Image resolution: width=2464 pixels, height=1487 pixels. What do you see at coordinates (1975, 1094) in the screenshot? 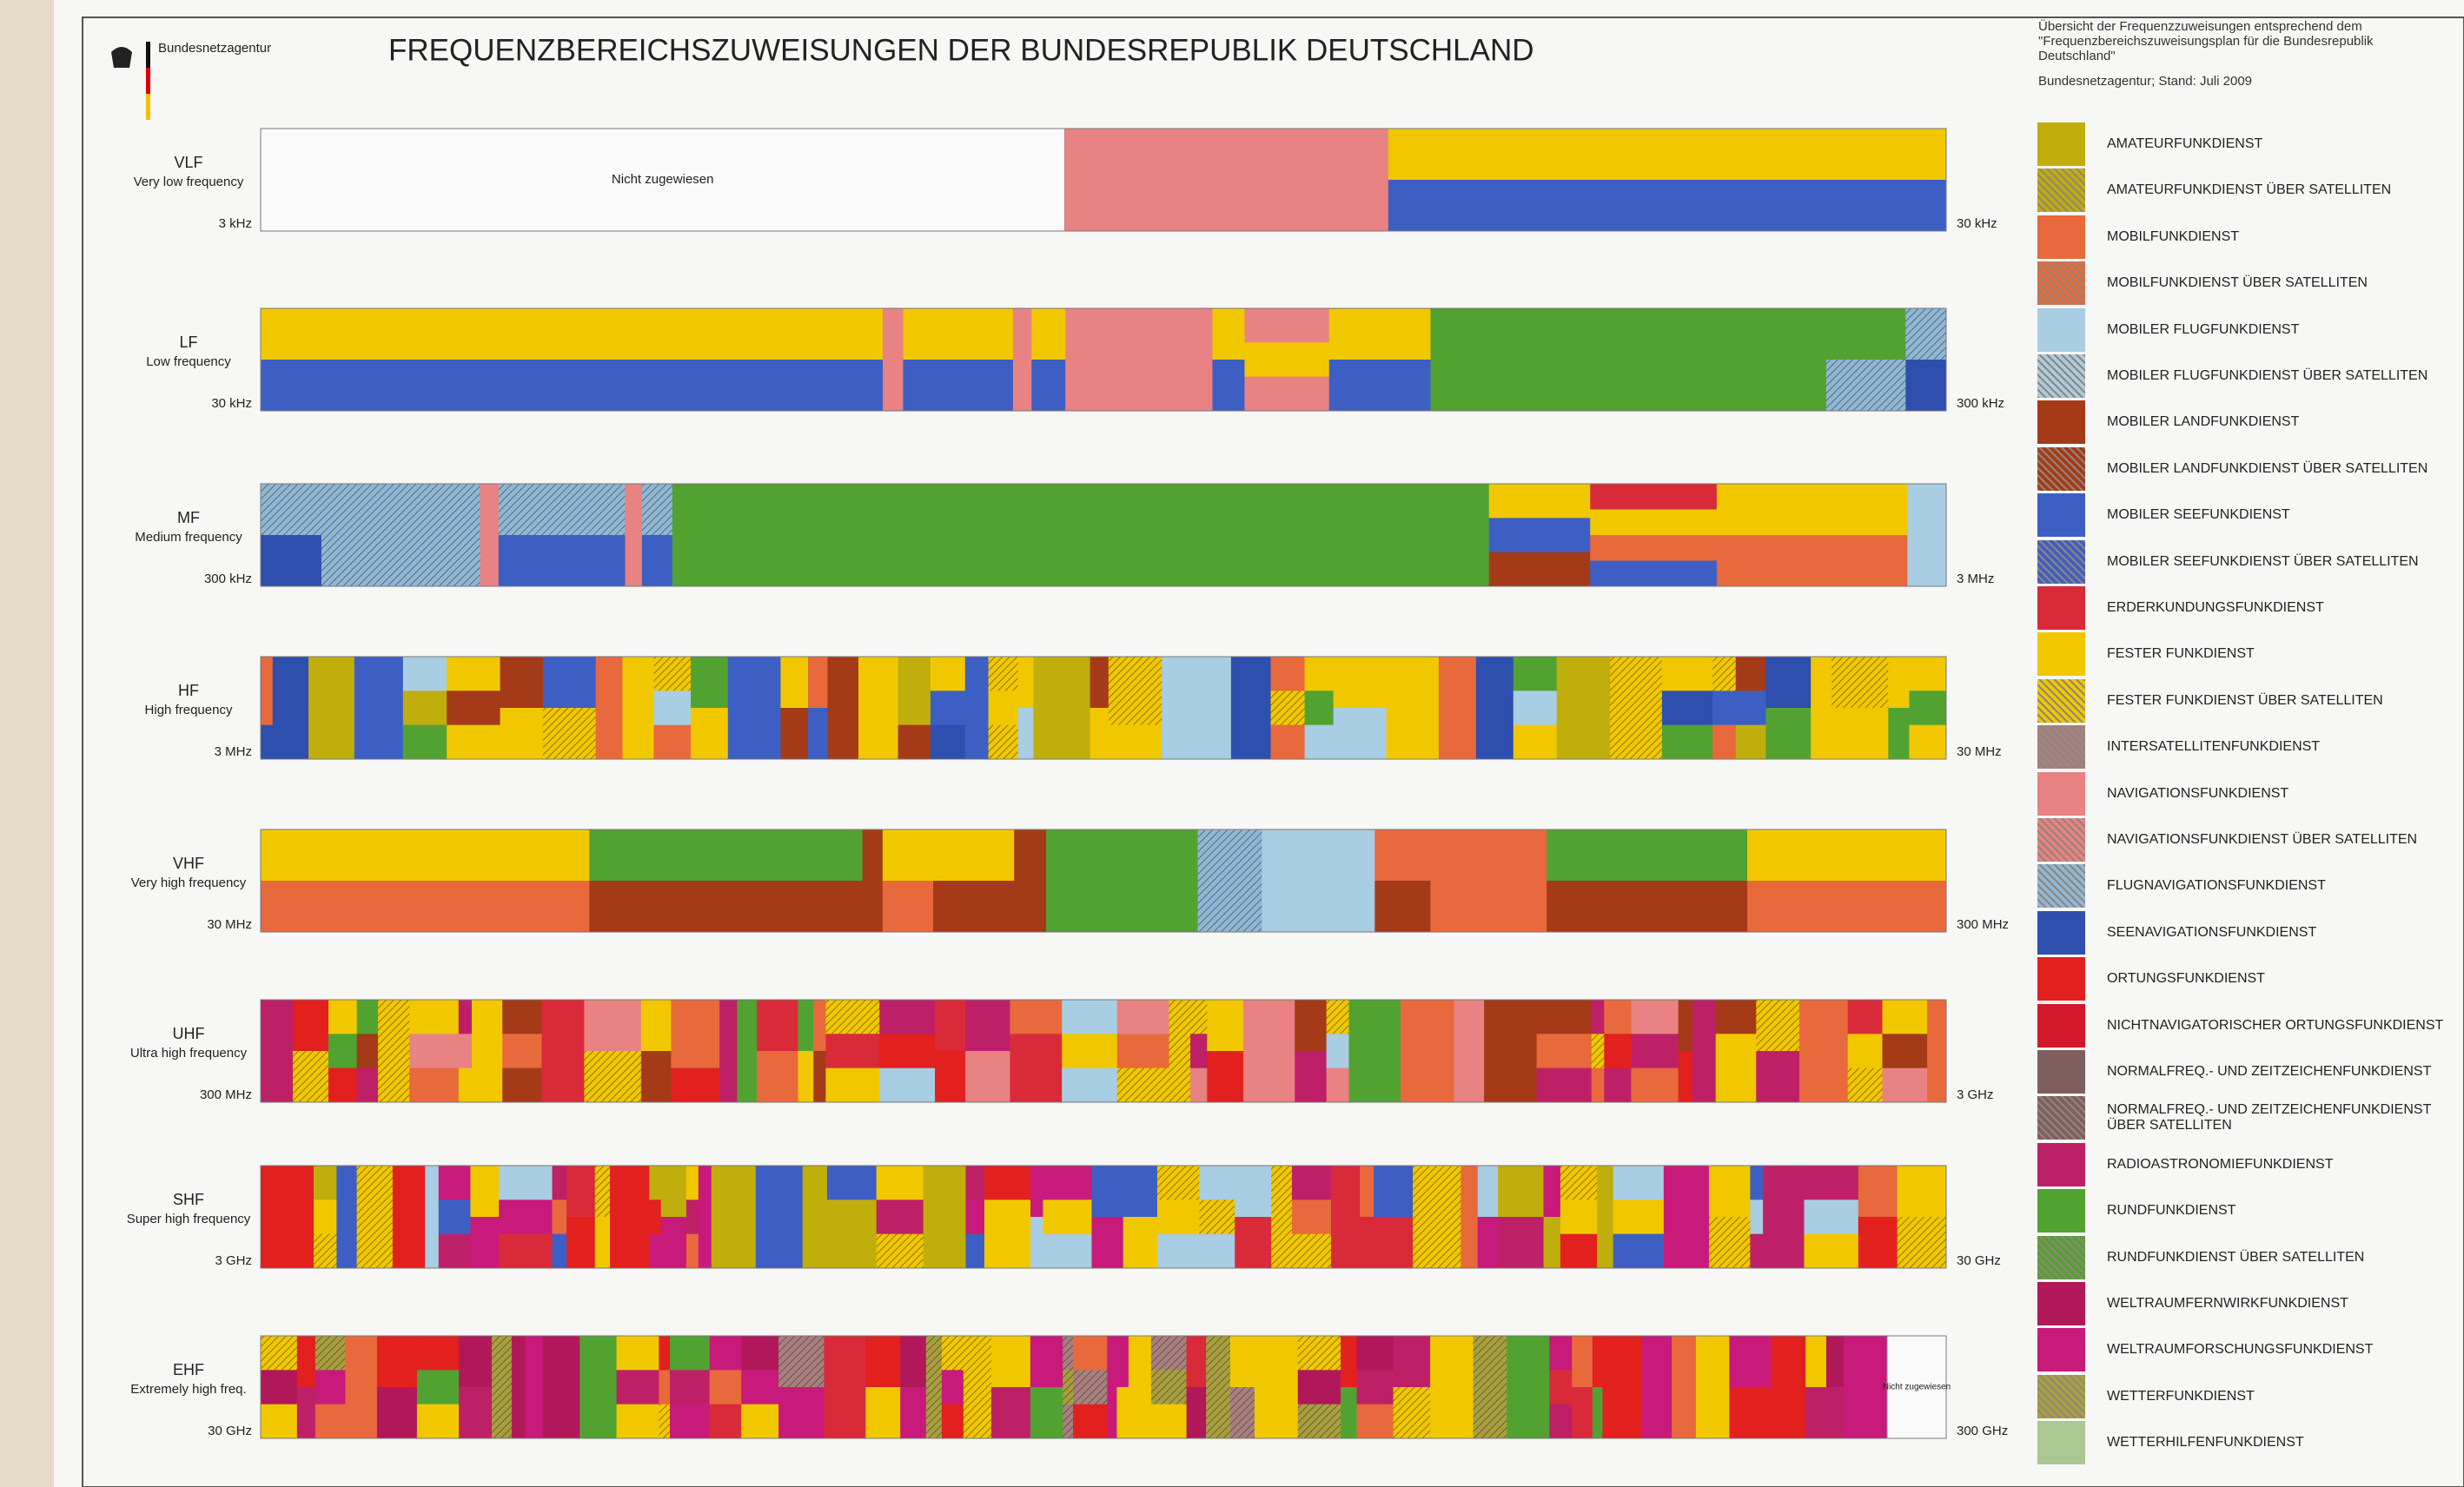
I see `band-end: 3 GHz` at bounding box center [1975, 1094].